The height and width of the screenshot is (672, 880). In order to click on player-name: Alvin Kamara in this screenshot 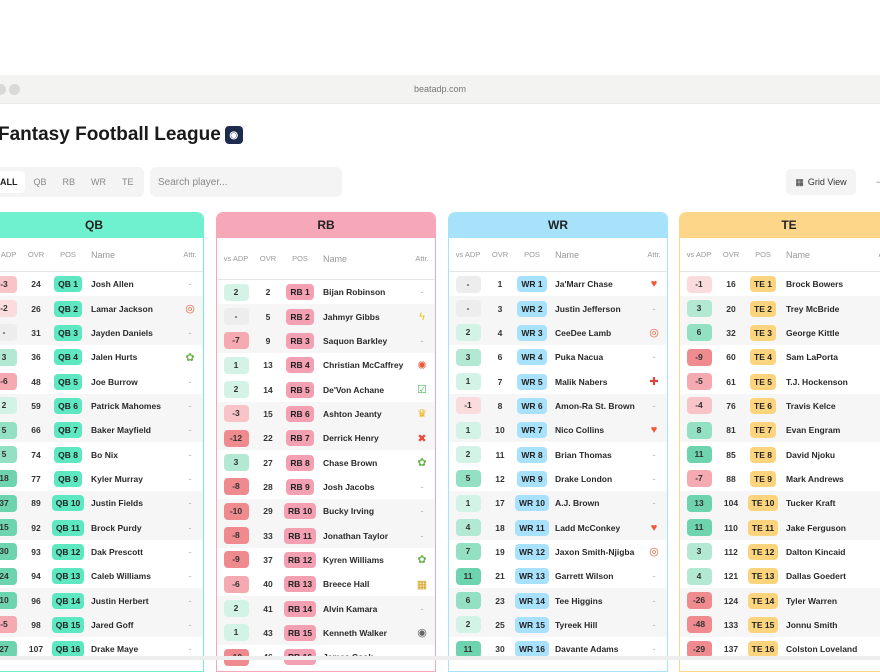, I will do `click(350, 608)`.